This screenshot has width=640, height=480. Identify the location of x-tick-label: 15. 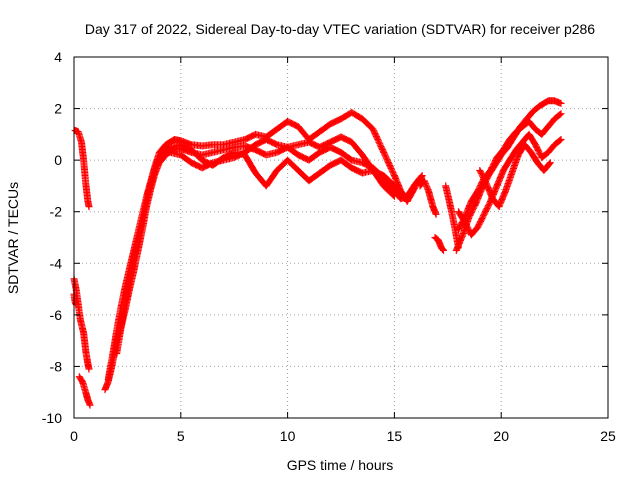
(395, 436).